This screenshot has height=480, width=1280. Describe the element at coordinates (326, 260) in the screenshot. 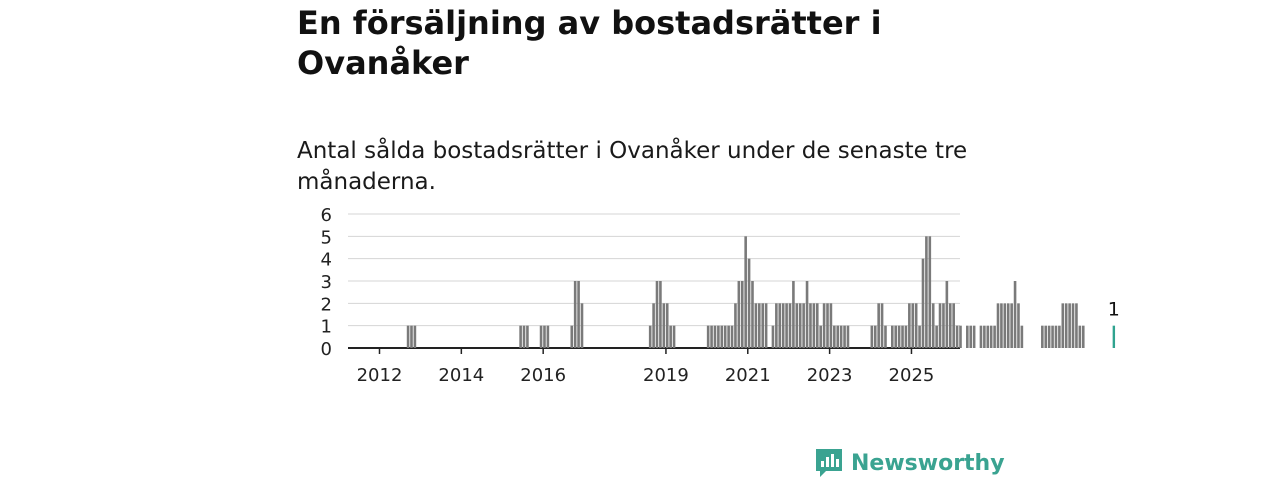

I see `y-tick-label: 4` at that location.